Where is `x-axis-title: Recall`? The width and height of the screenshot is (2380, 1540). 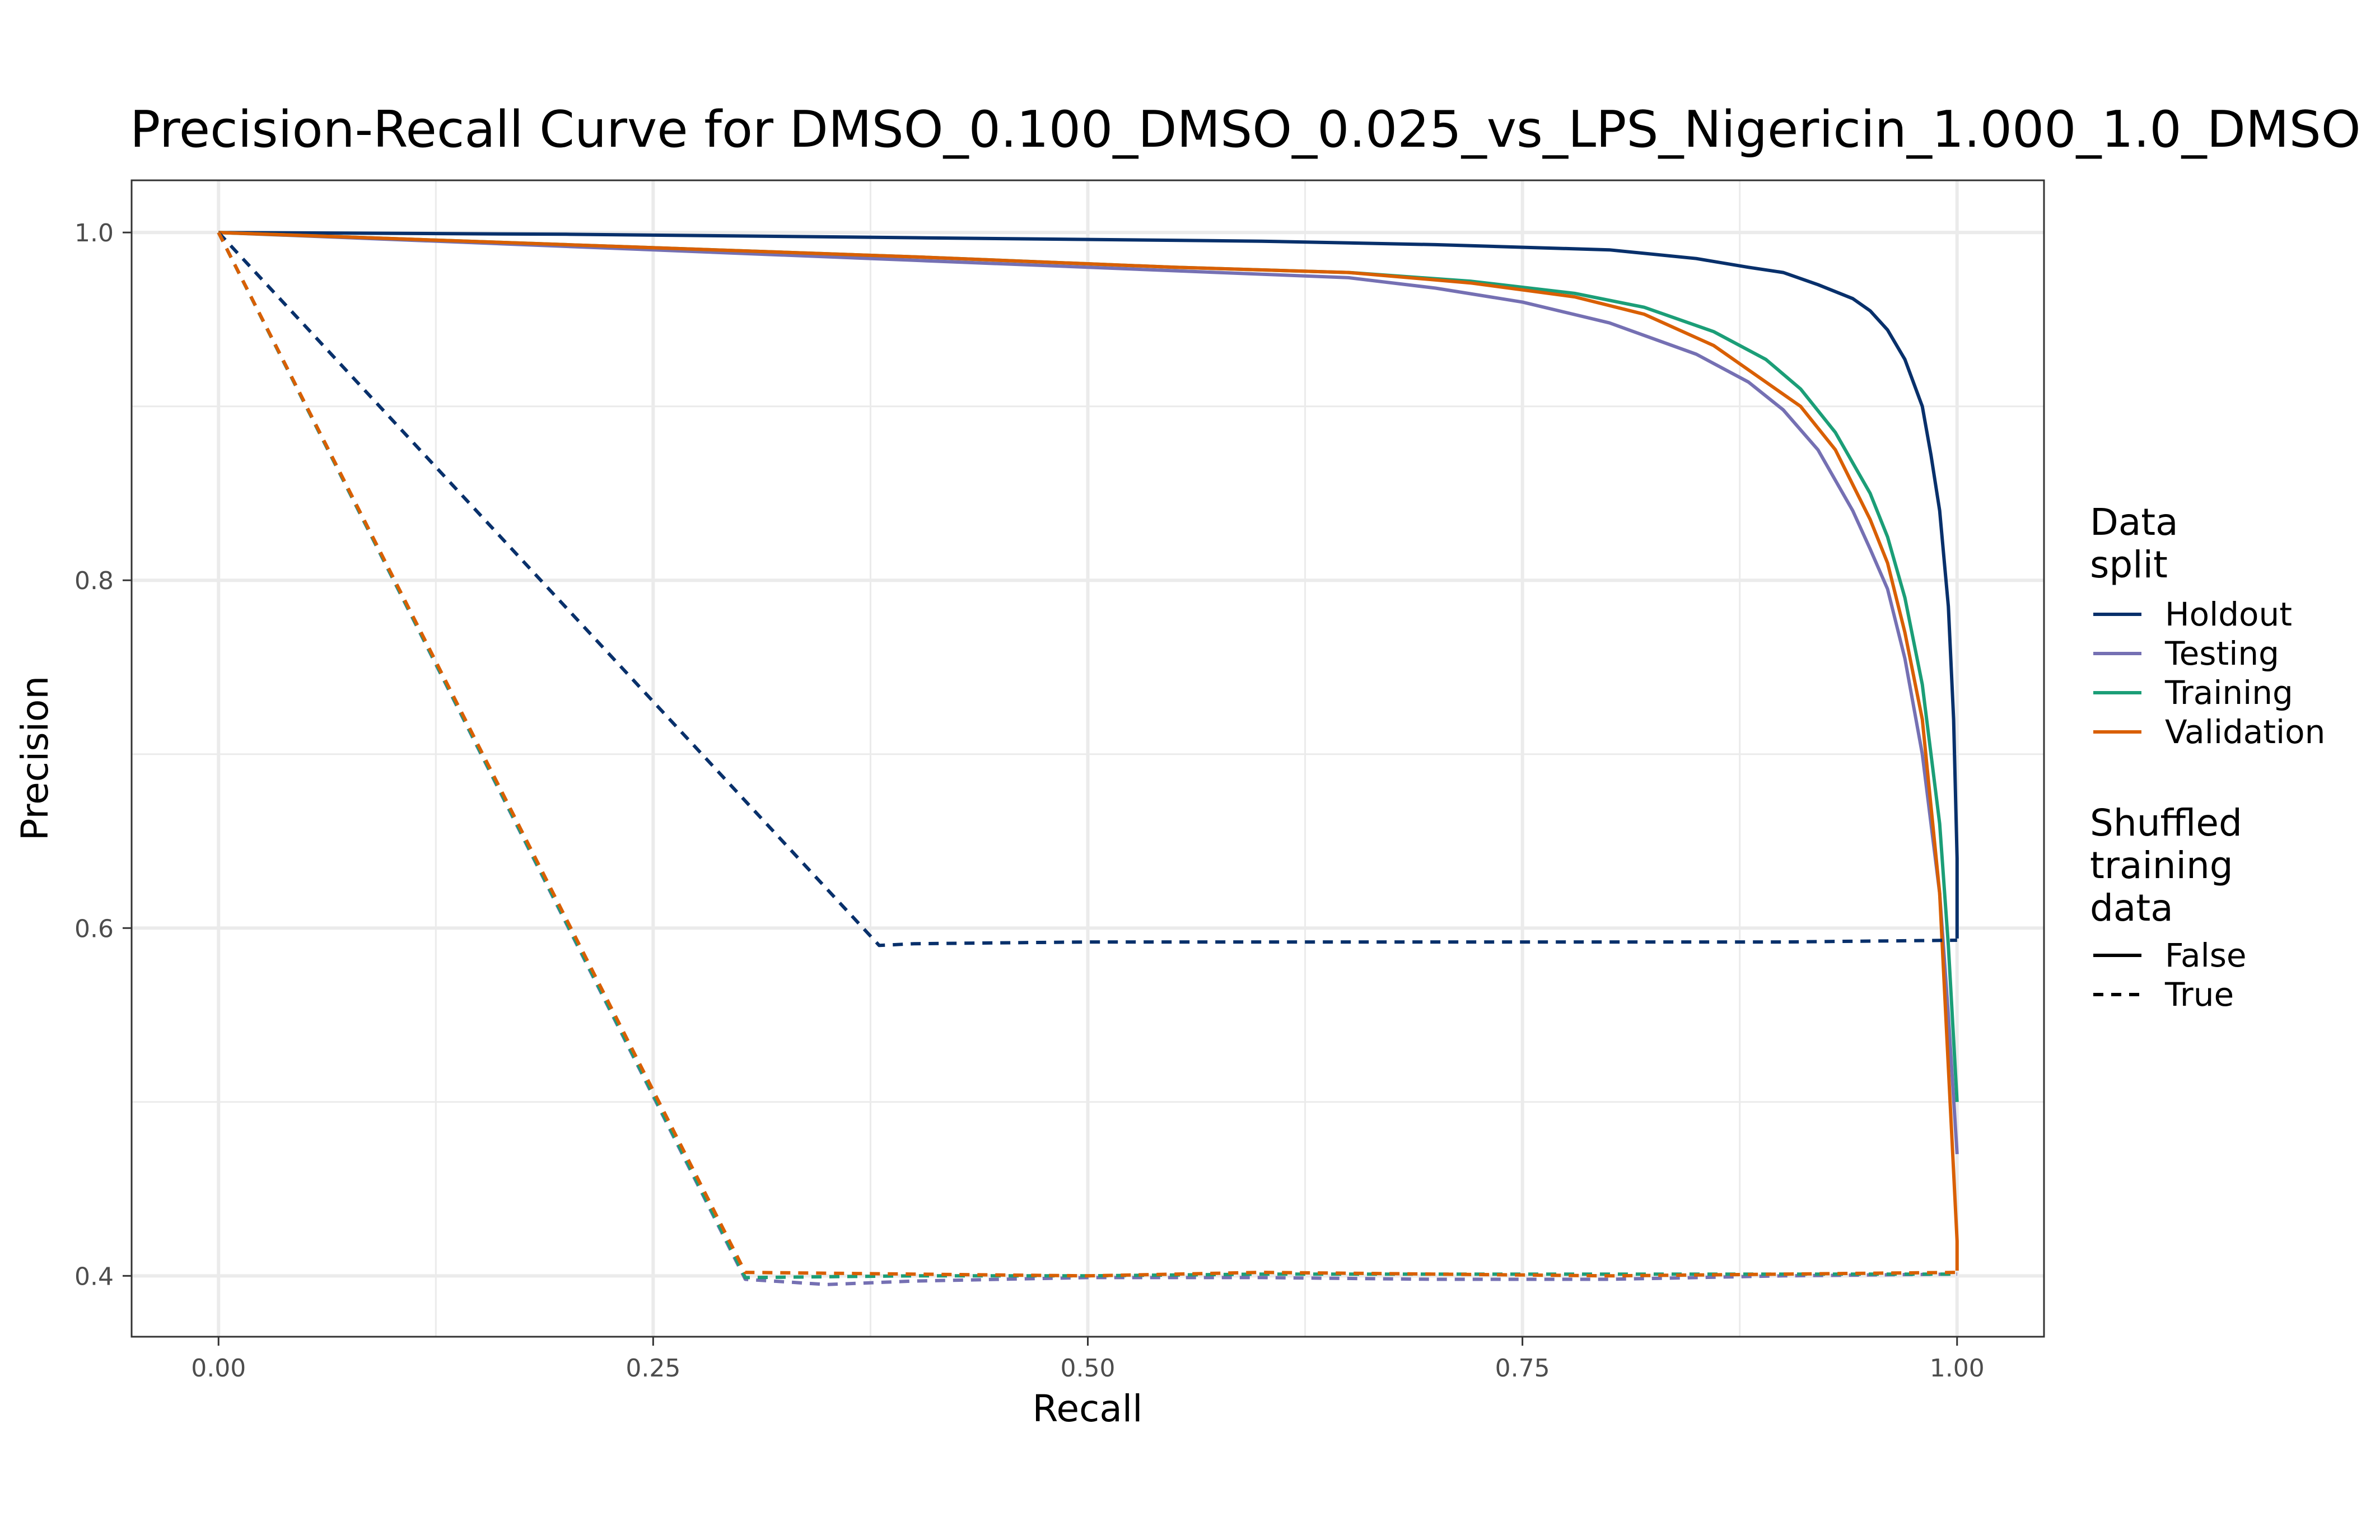
x-axis-title: Recall is located at coordinates (1088, 1409).